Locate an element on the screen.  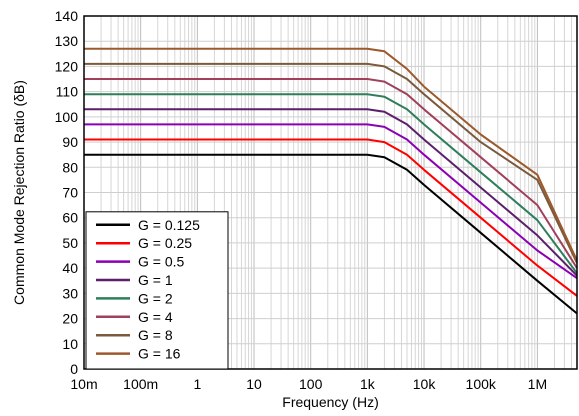
y-tick-label: 110 is located at coordinates (67, 92).